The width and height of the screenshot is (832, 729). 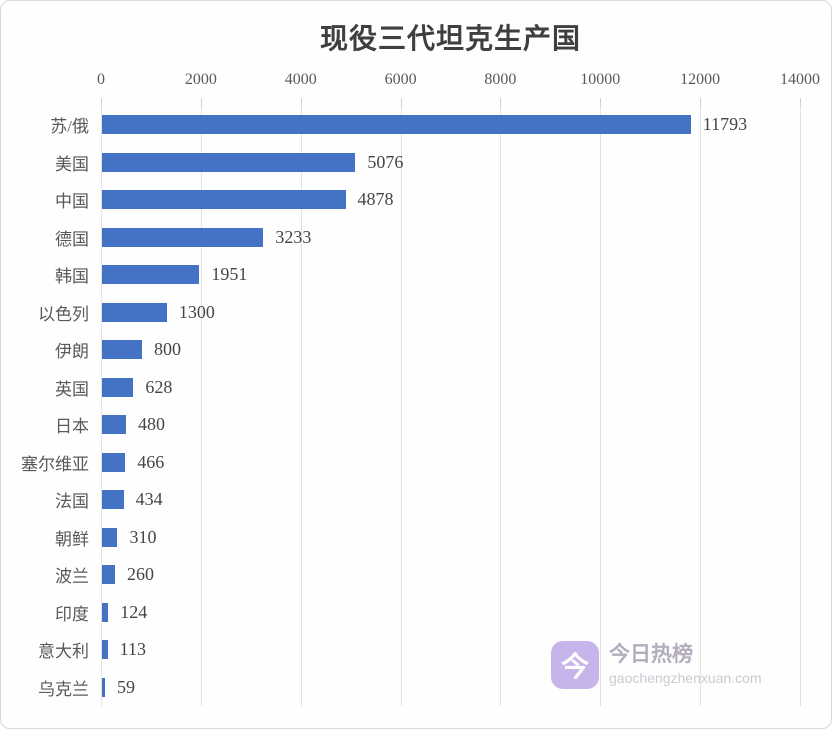 What do you see at coordinates (385, 161) in the screenshot?
I see `value-label: 5076` at bounding box center [385, 161].